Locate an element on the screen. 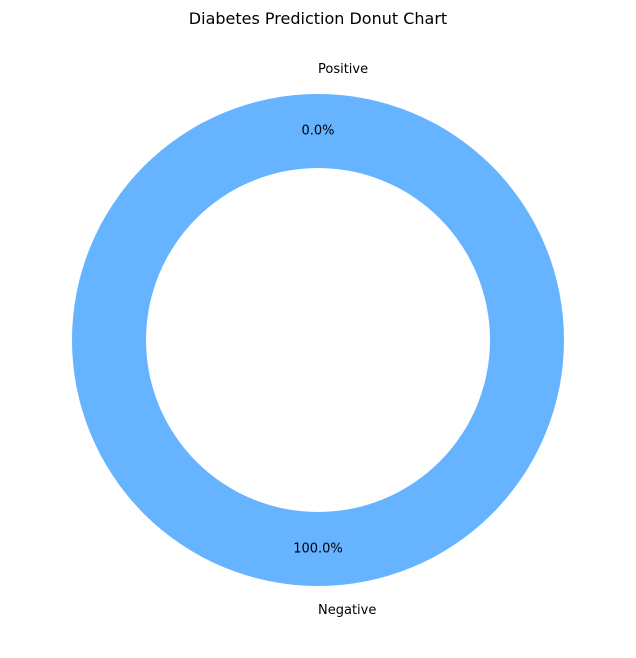 The height and width of the screenshot is (658, 636). category-label-negative: Negative is located at coordinates (347, 610).